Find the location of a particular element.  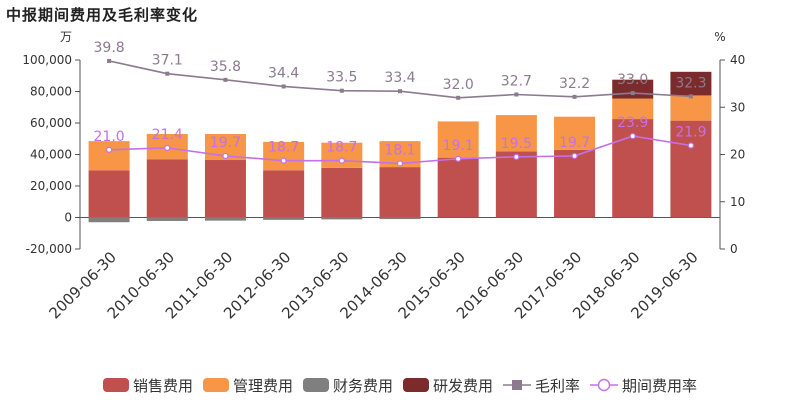

expense-rate-label: 19.5 is located at coordinates (516, 144).